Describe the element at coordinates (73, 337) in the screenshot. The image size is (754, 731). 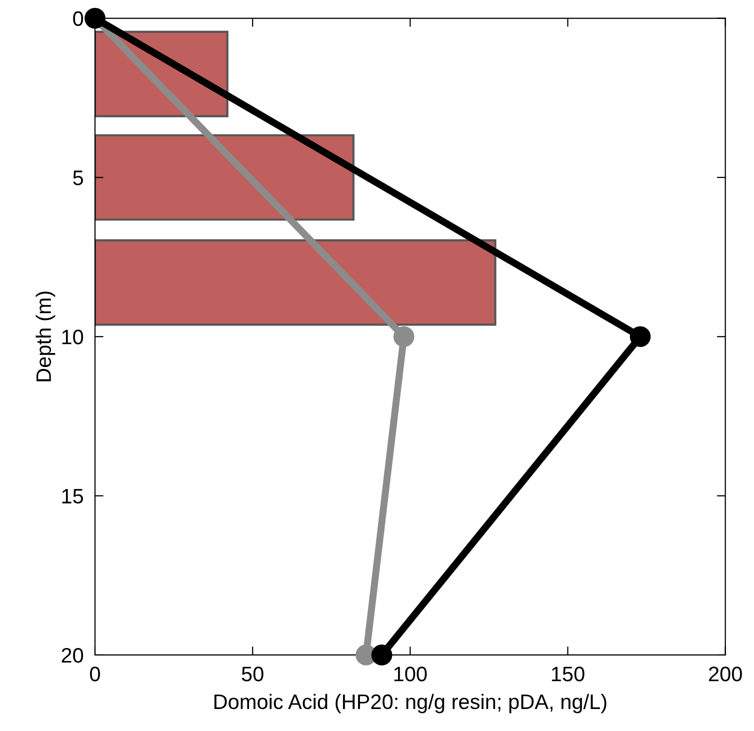
I see `y-tick-label: 10` at that location.